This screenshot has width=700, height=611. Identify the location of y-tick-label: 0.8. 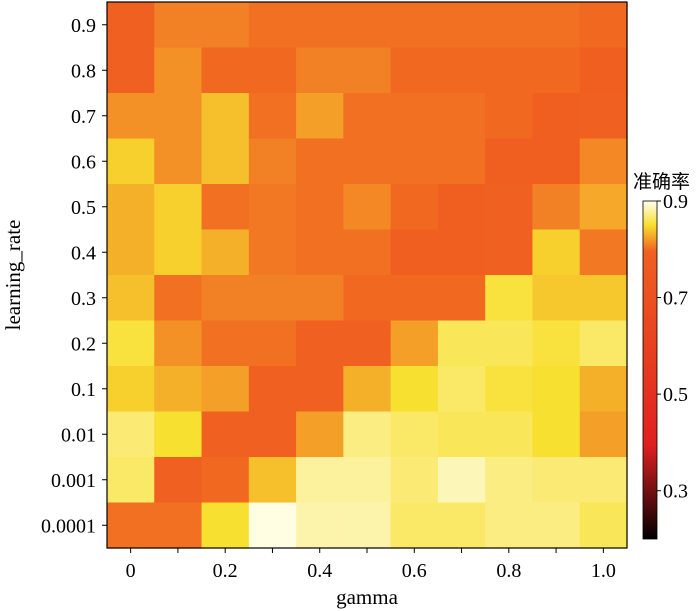
(83, 71).